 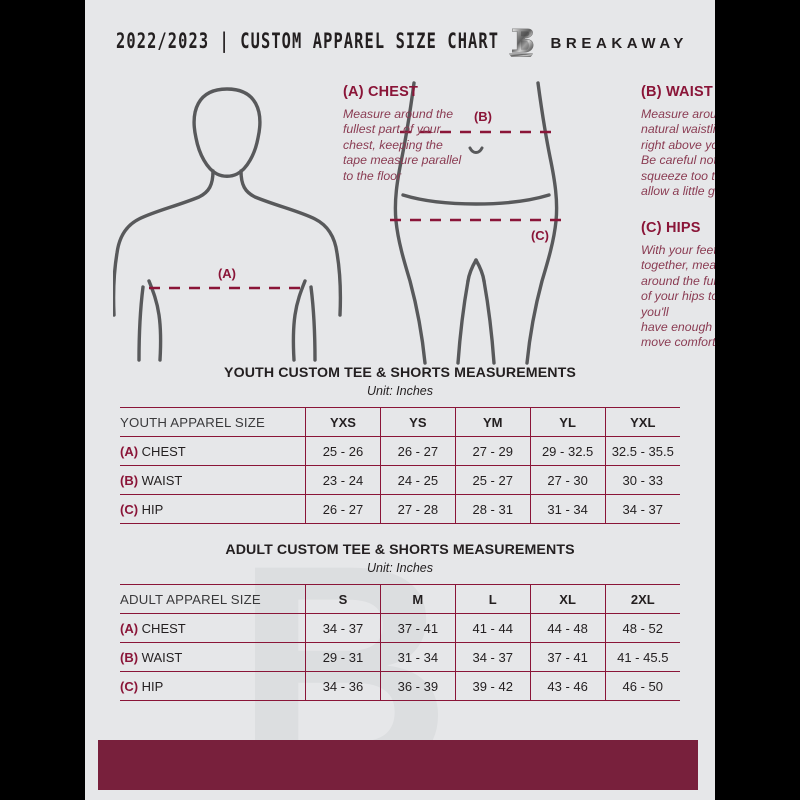 What do you see at coordinates (568, 509) in the screenshot?
I see `youth-hip-3: 31 - 34` at bounding box center [568, 509].